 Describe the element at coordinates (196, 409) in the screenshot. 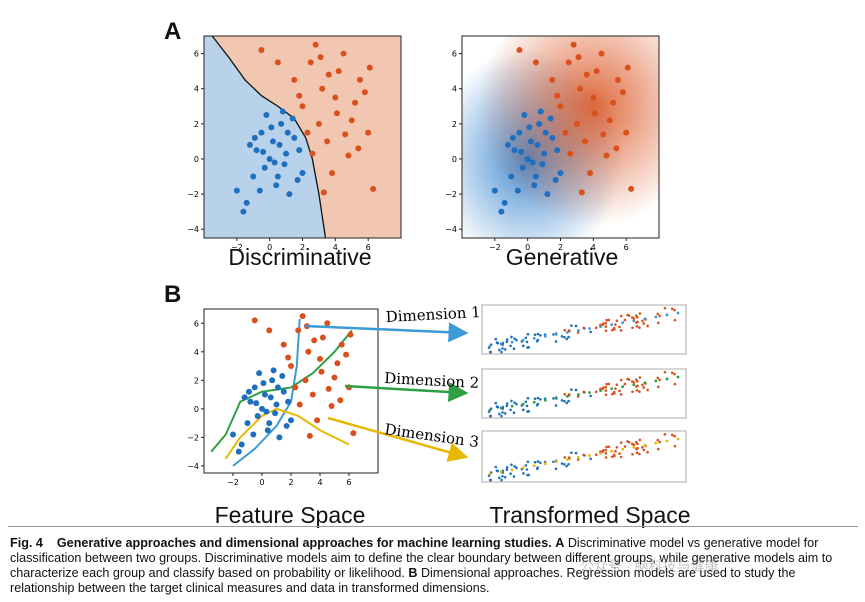

I see `y-tick-label: 0` at that location.